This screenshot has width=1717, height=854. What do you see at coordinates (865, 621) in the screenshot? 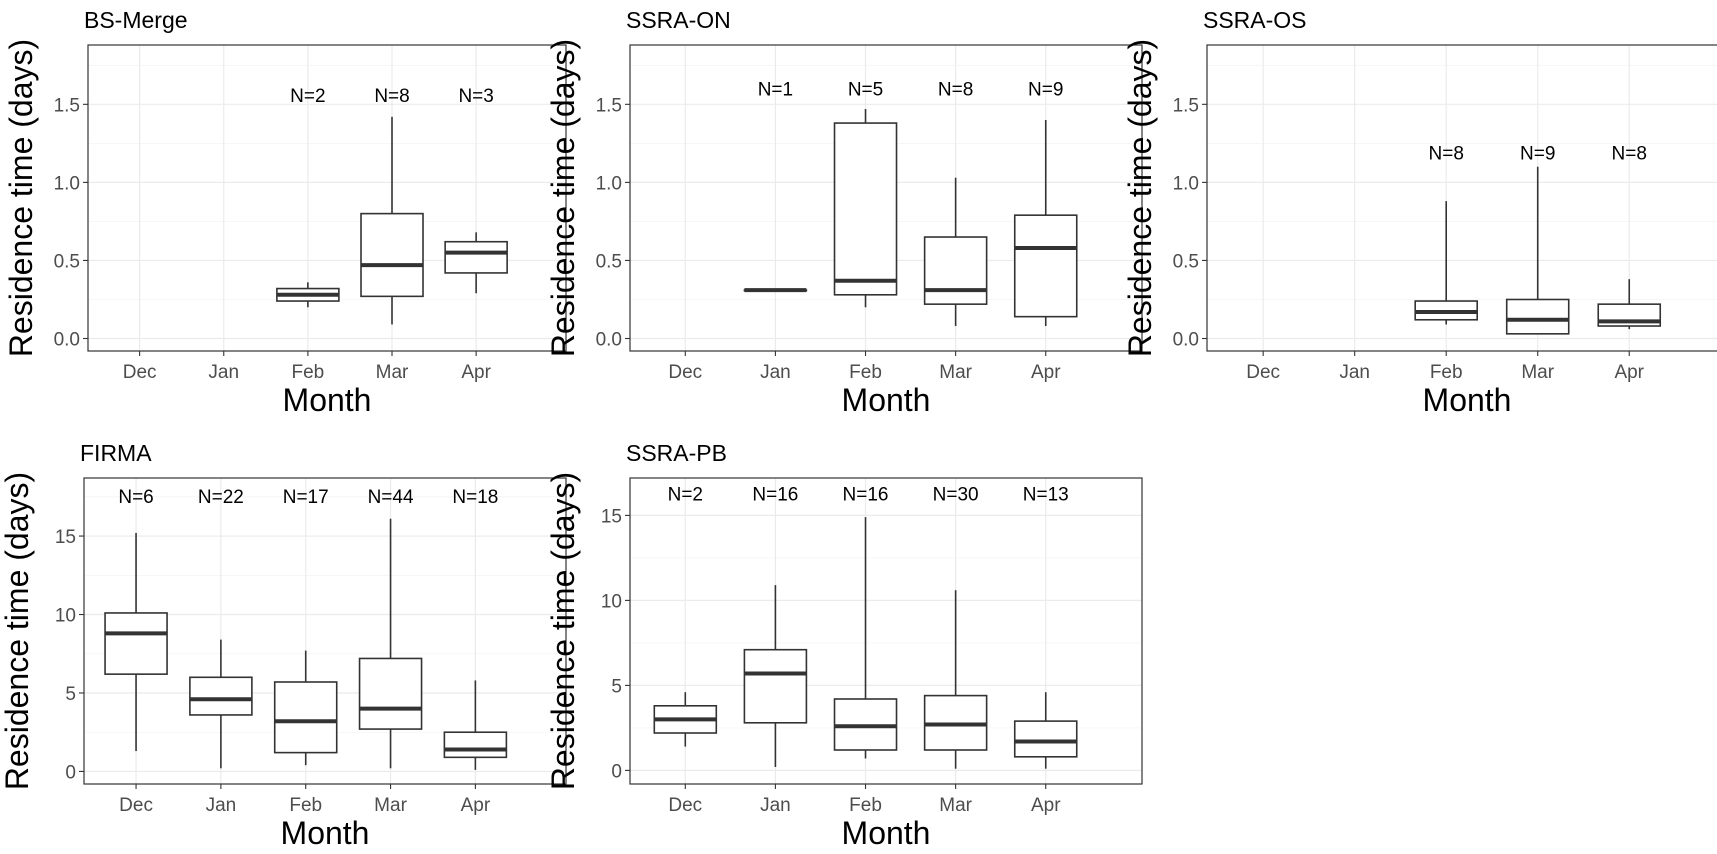
I see `box-Feb: N=16` at bounding box center [865, 621].